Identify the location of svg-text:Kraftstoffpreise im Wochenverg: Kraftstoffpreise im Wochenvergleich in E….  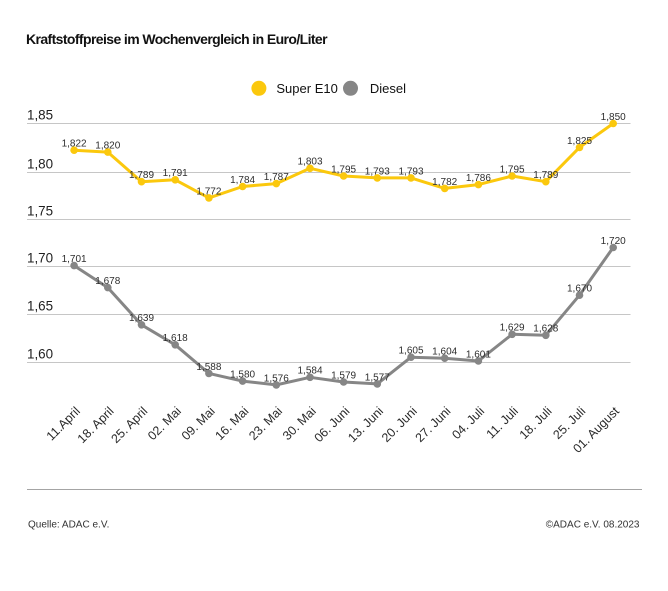
(177, 39).